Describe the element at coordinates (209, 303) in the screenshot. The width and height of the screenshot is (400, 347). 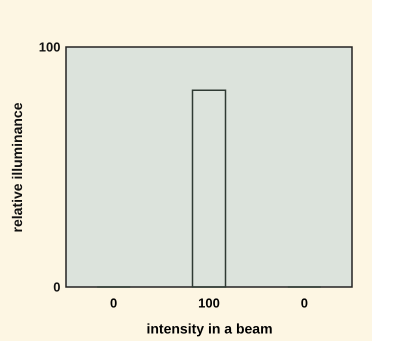
I see `x-tick-label: 100` at that location.